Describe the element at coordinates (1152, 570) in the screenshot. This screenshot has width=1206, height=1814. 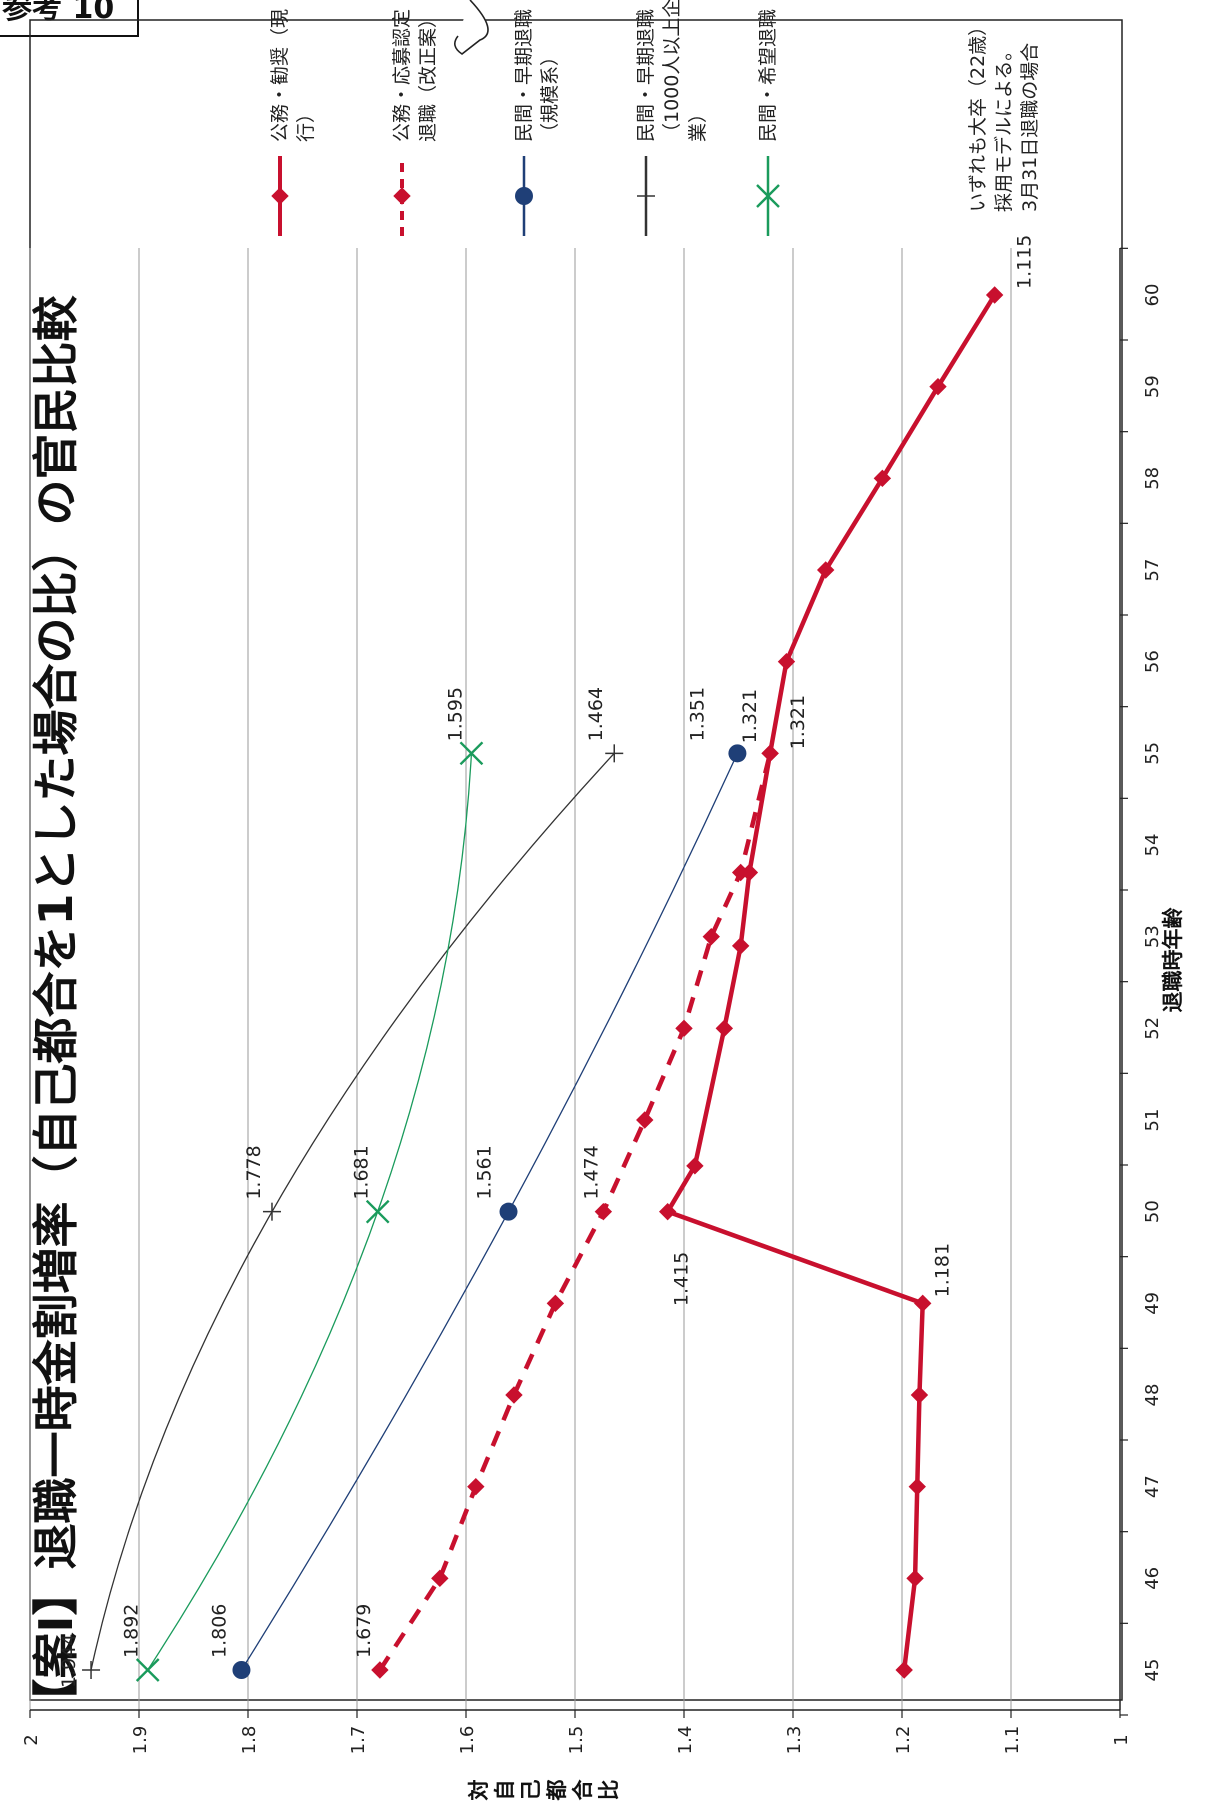
I see `x-tick-label: 57` at that location.